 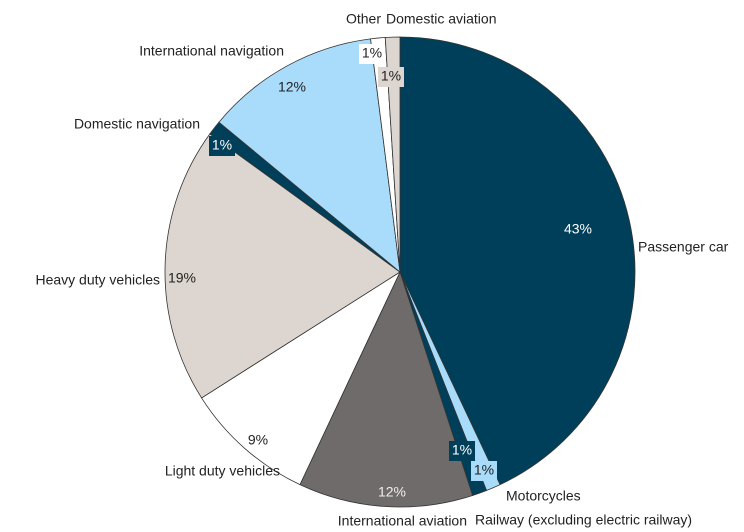 What do you see at coordinates (182, 278) in the screenshot?
I see `value-label: 19%` at bounding box center [182, 278].